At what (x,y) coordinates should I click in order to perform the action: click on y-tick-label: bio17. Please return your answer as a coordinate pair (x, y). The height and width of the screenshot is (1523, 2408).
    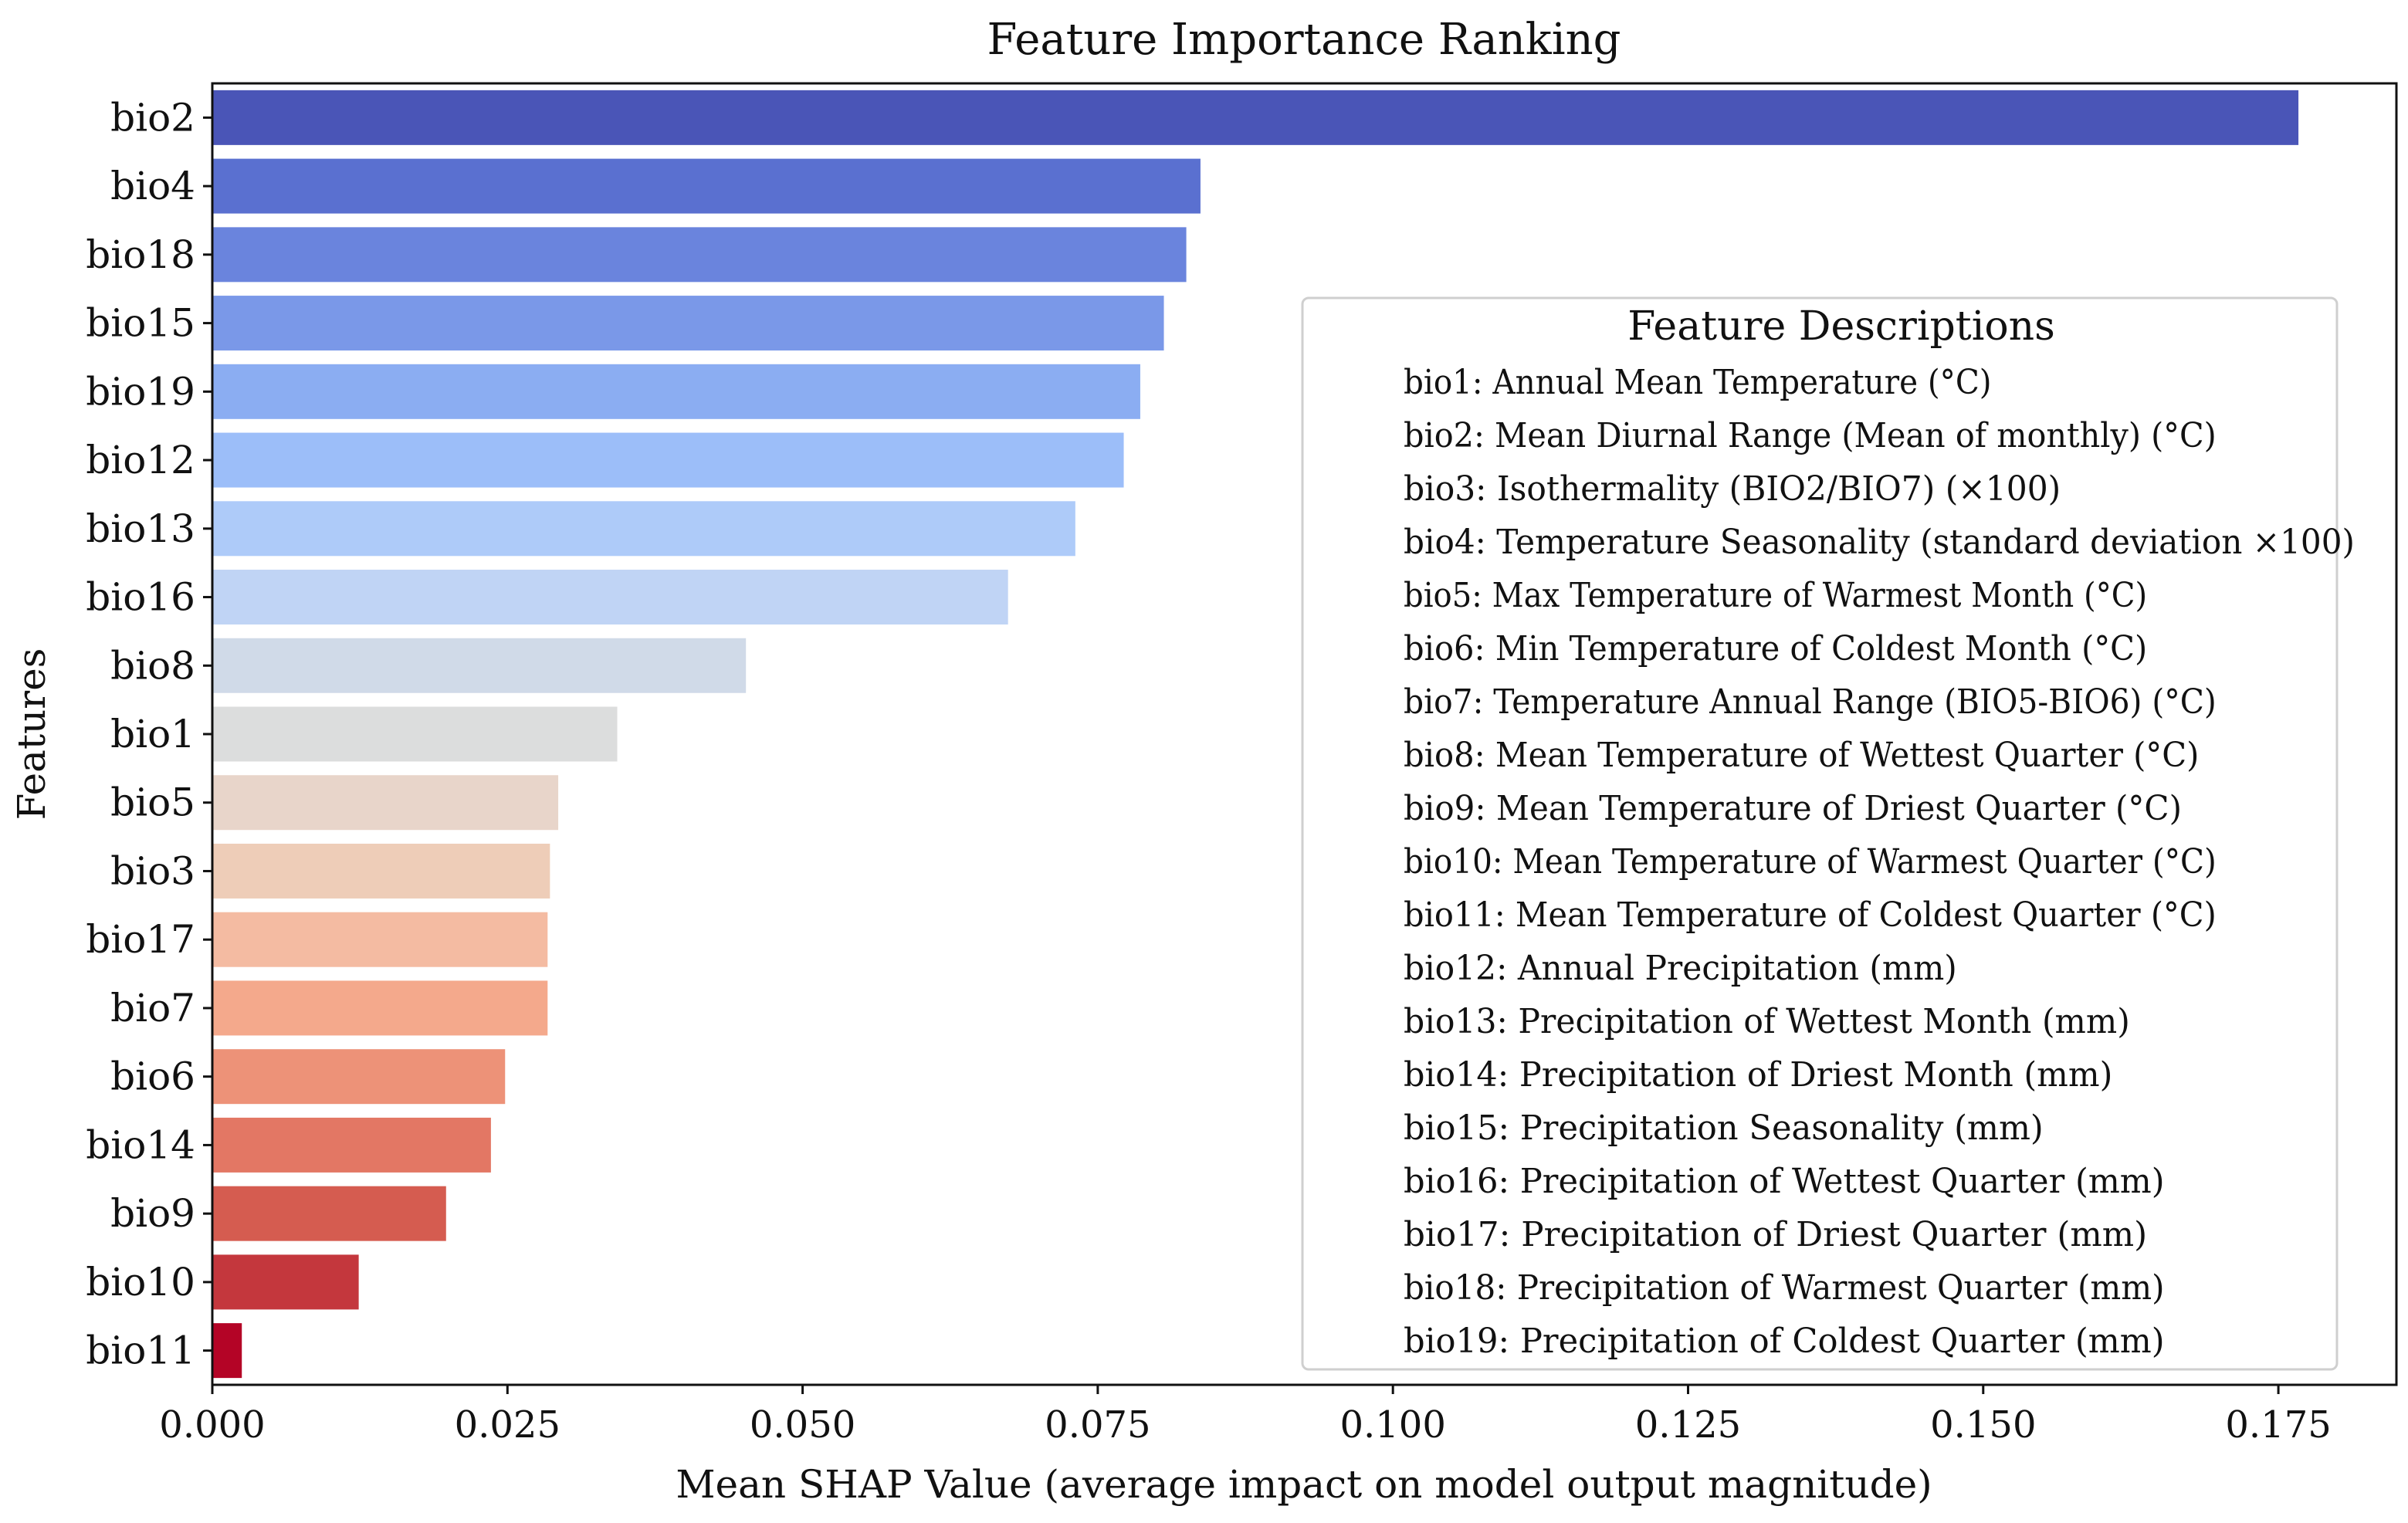
    Looking at the image, I should click on (140, 939).